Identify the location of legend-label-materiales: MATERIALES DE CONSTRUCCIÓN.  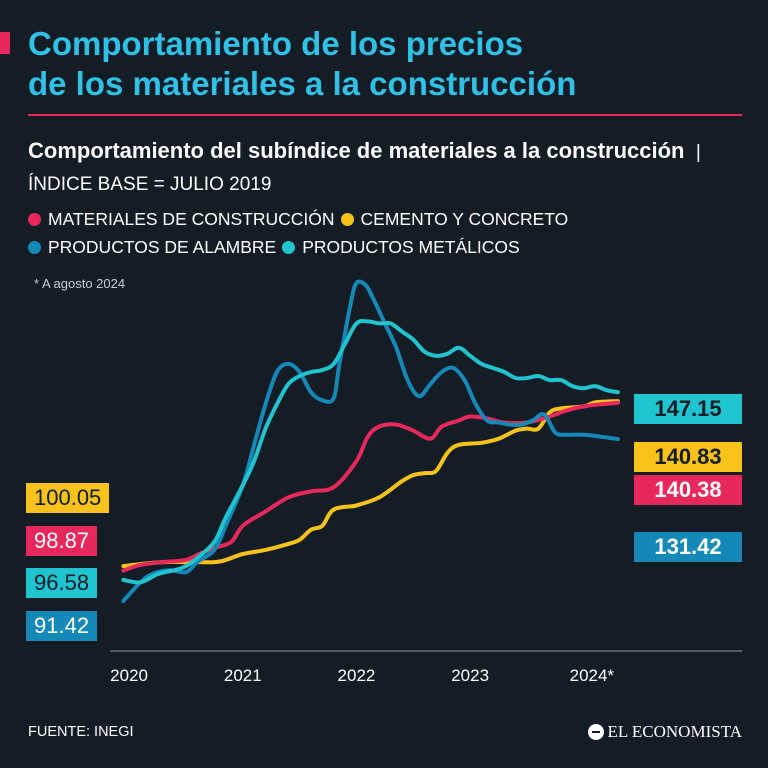
(191, 219).